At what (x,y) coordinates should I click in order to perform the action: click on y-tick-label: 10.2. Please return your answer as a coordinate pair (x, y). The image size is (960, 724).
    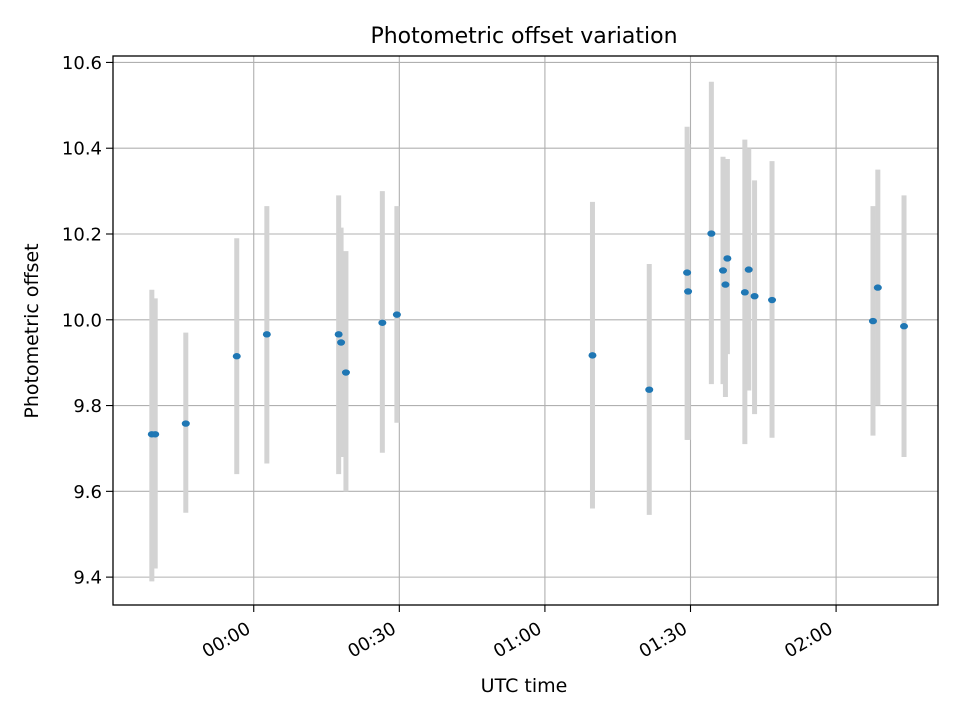
    Looking at the image, I should click on (82, 234).